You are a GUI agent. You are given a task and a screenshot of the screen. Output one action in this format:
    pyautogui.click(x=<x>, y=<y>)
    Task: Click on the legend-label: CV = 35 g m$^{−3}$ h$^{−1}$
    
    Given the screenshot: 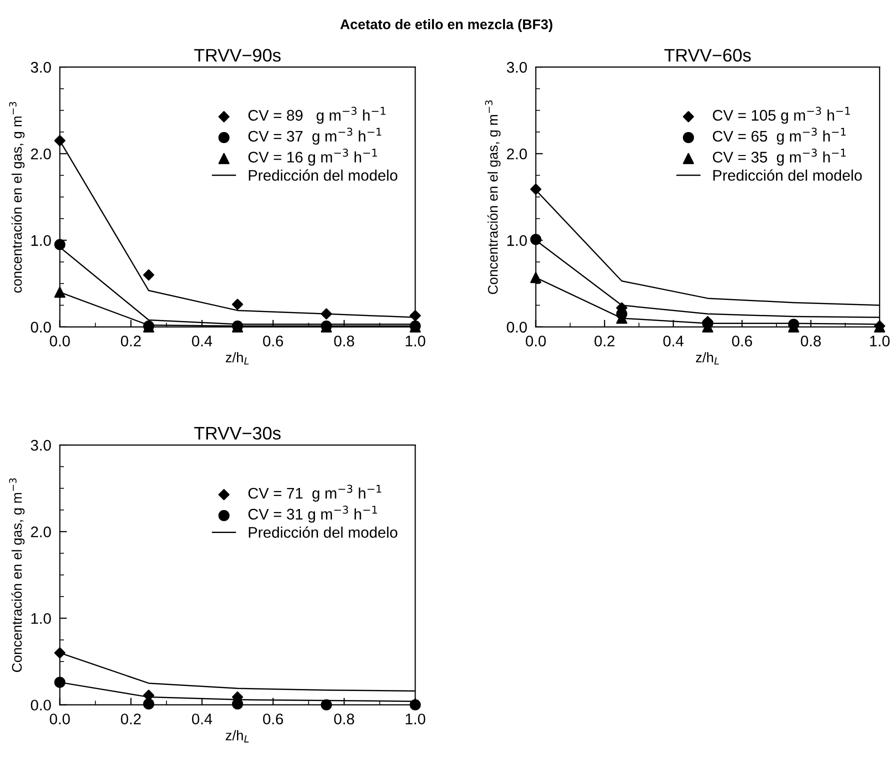 What is the action you would take?
    pyautogui.click(x=779, y=157)
    